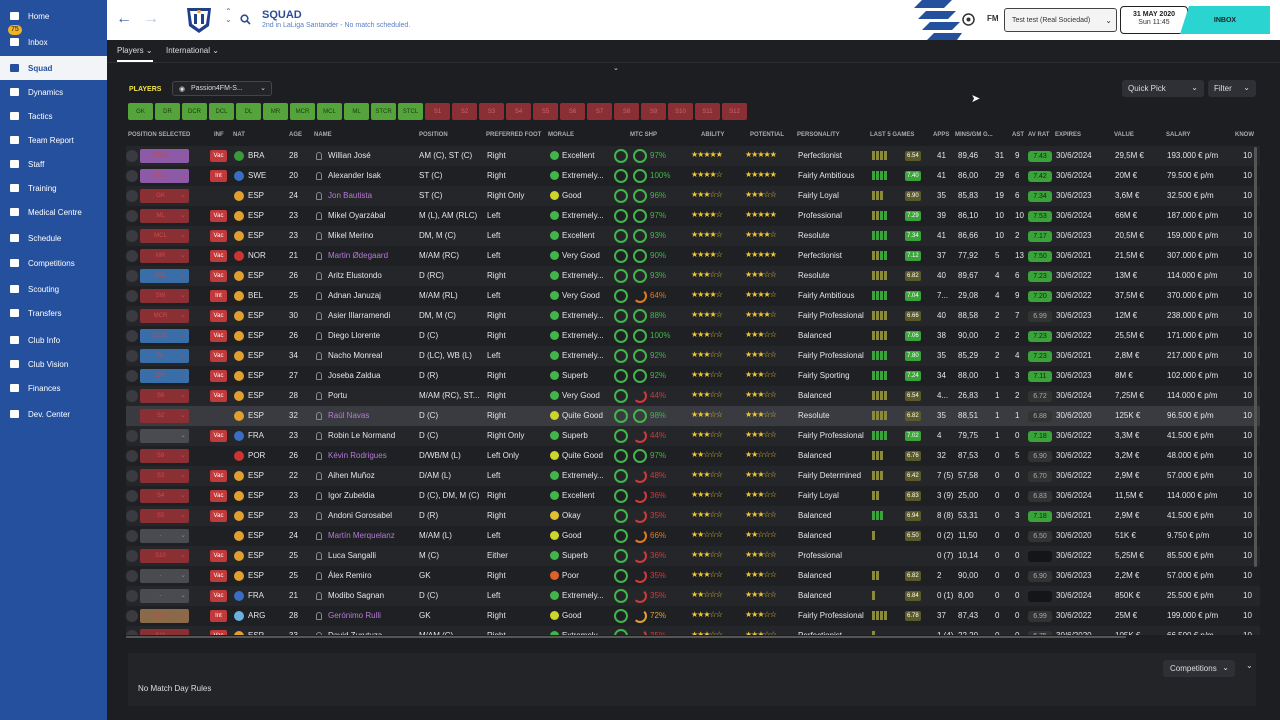 The width and height of the screenshot is (1280, 720). I want to click on column-header-position: POSITION, so click(433, 135).